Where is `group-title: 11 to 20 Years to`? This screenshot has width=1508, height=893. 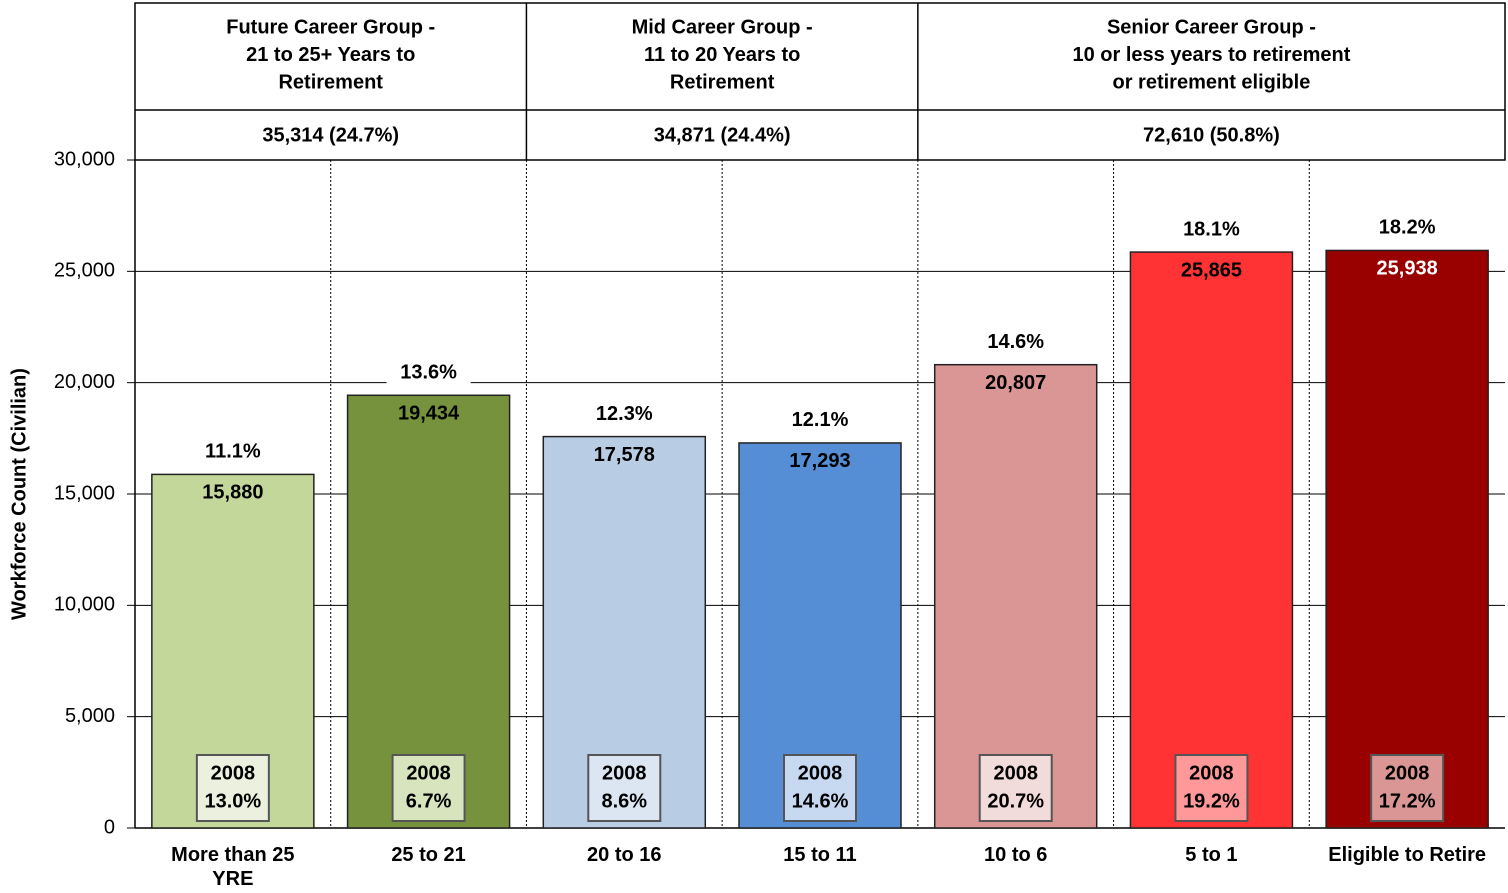
group-title: 11 to 20 Years to is located at coordinates (722, 55).